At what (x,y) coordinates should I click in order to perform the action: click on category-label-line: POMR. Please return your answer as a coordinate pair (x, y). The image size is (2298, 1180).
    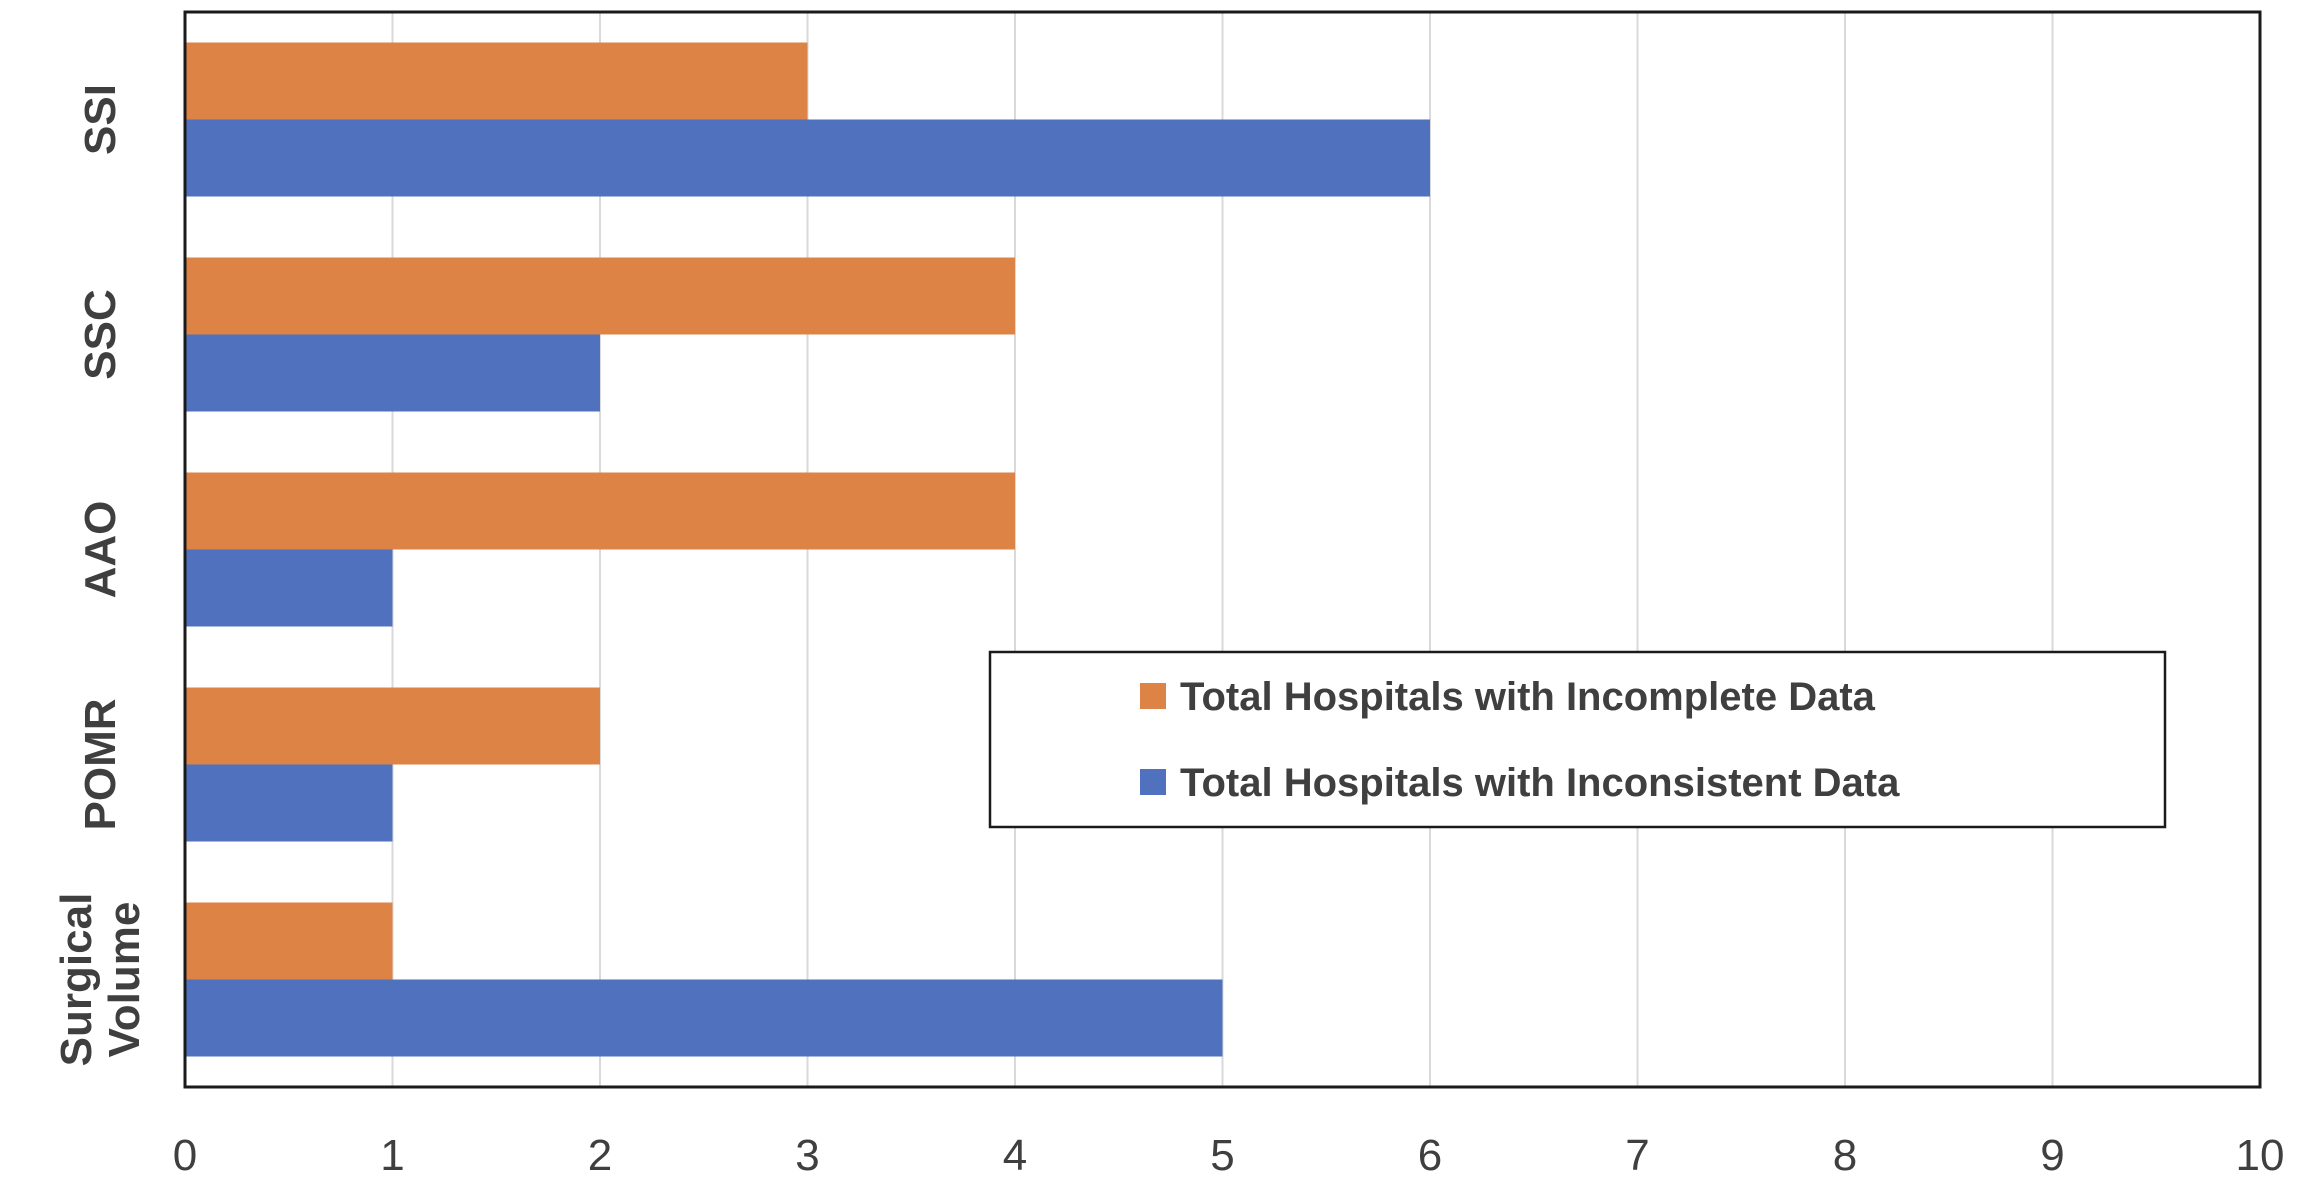
    Looking at the image, I should click on (100, 765).